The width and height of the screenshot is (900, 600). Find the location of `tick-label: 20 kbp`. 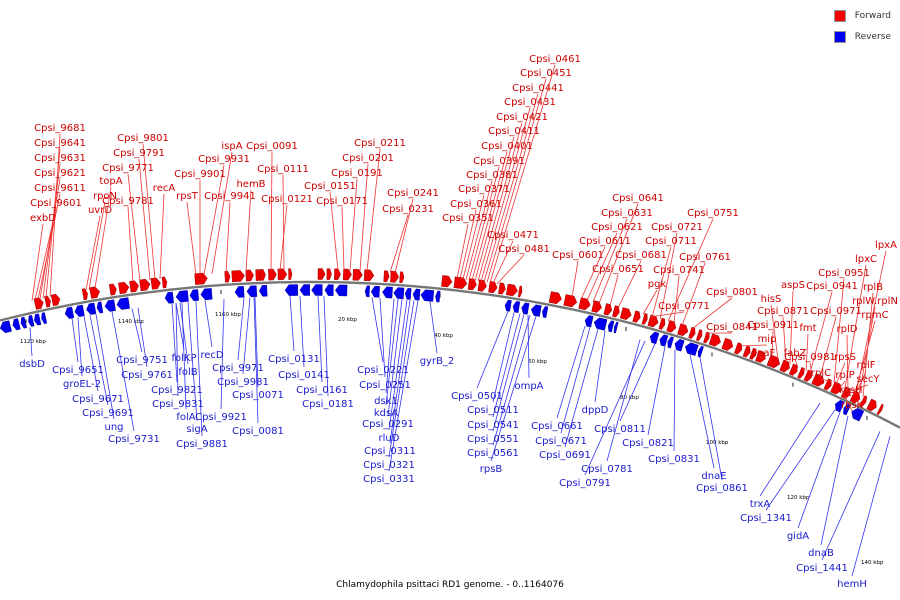

tick-label: 20 kbp is located at coordinates (347, 320).